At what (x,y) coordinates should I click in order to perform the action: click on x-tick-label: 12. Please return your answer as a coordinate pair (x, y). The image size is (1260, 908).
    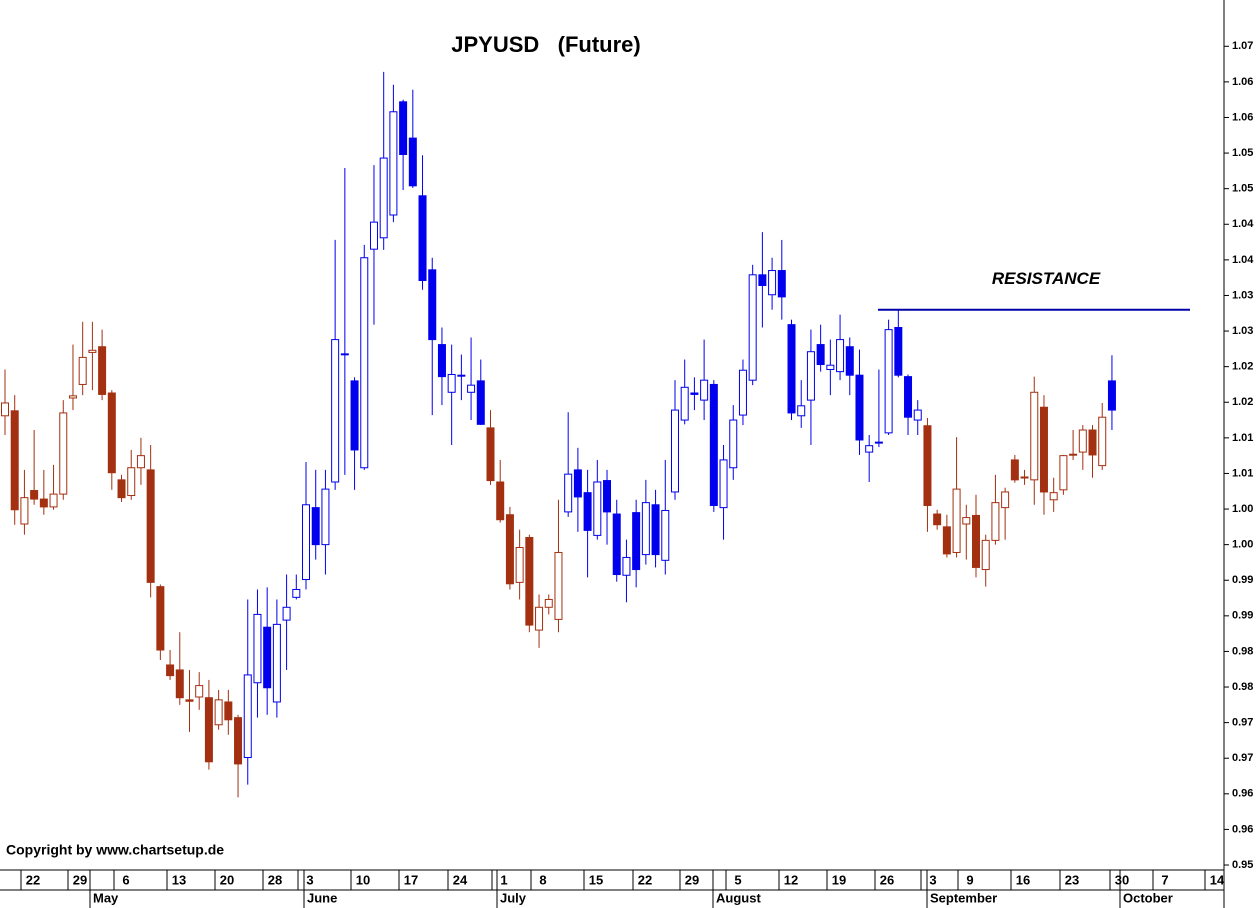
    Looking at the image, I should click on (791, 879).